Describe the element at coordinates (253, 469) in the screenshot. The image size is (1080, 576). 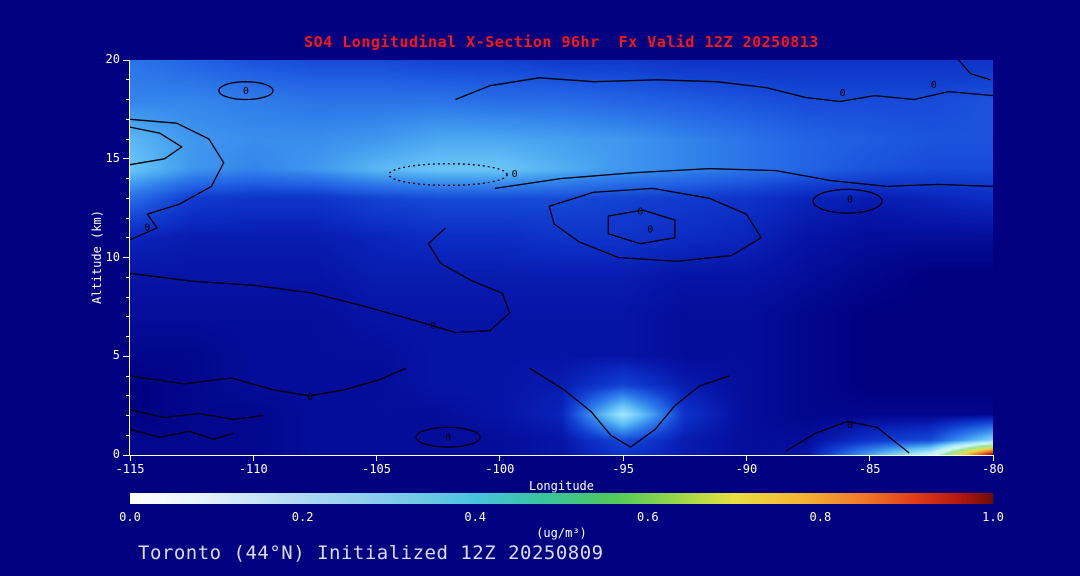
I see `x-tick-label: -110` at that location.